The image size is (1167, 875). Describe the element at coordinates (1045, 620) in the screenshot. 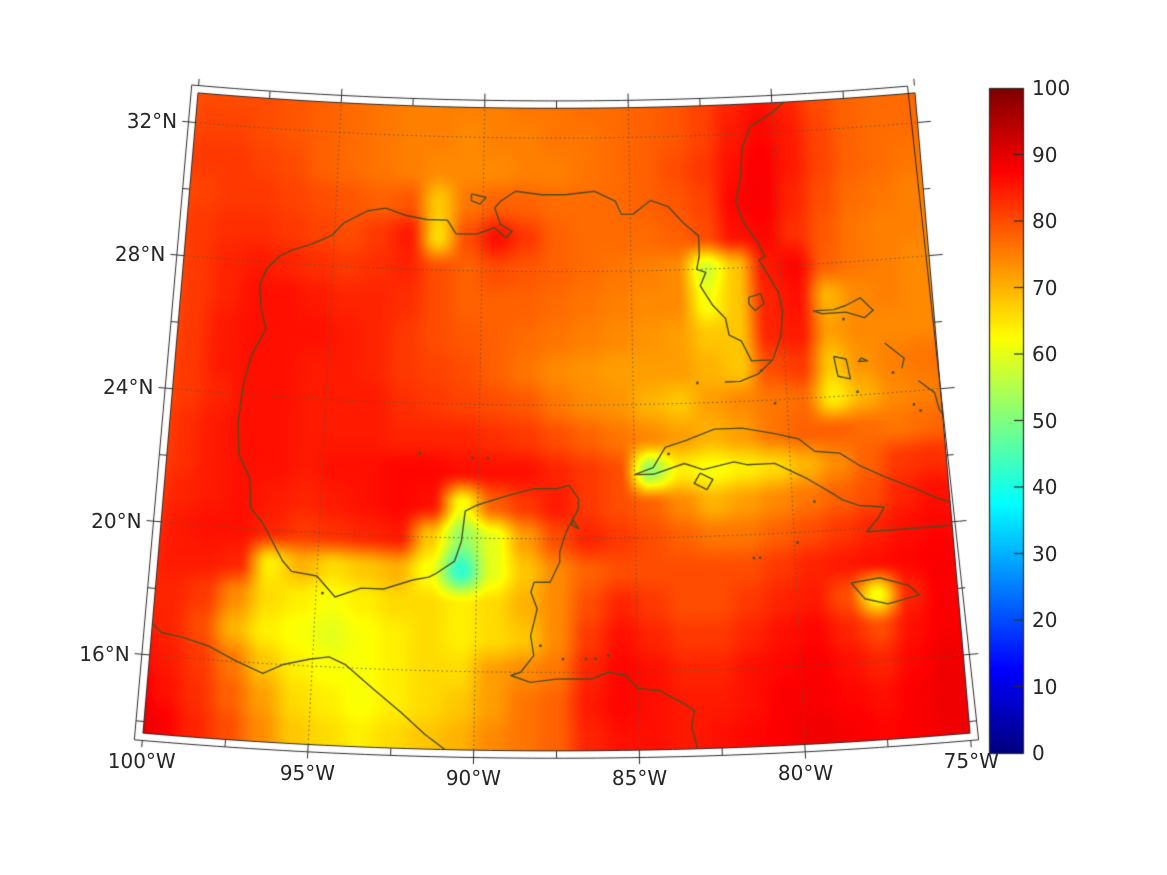

I see `colorbar-tick-label: 20` at that location.